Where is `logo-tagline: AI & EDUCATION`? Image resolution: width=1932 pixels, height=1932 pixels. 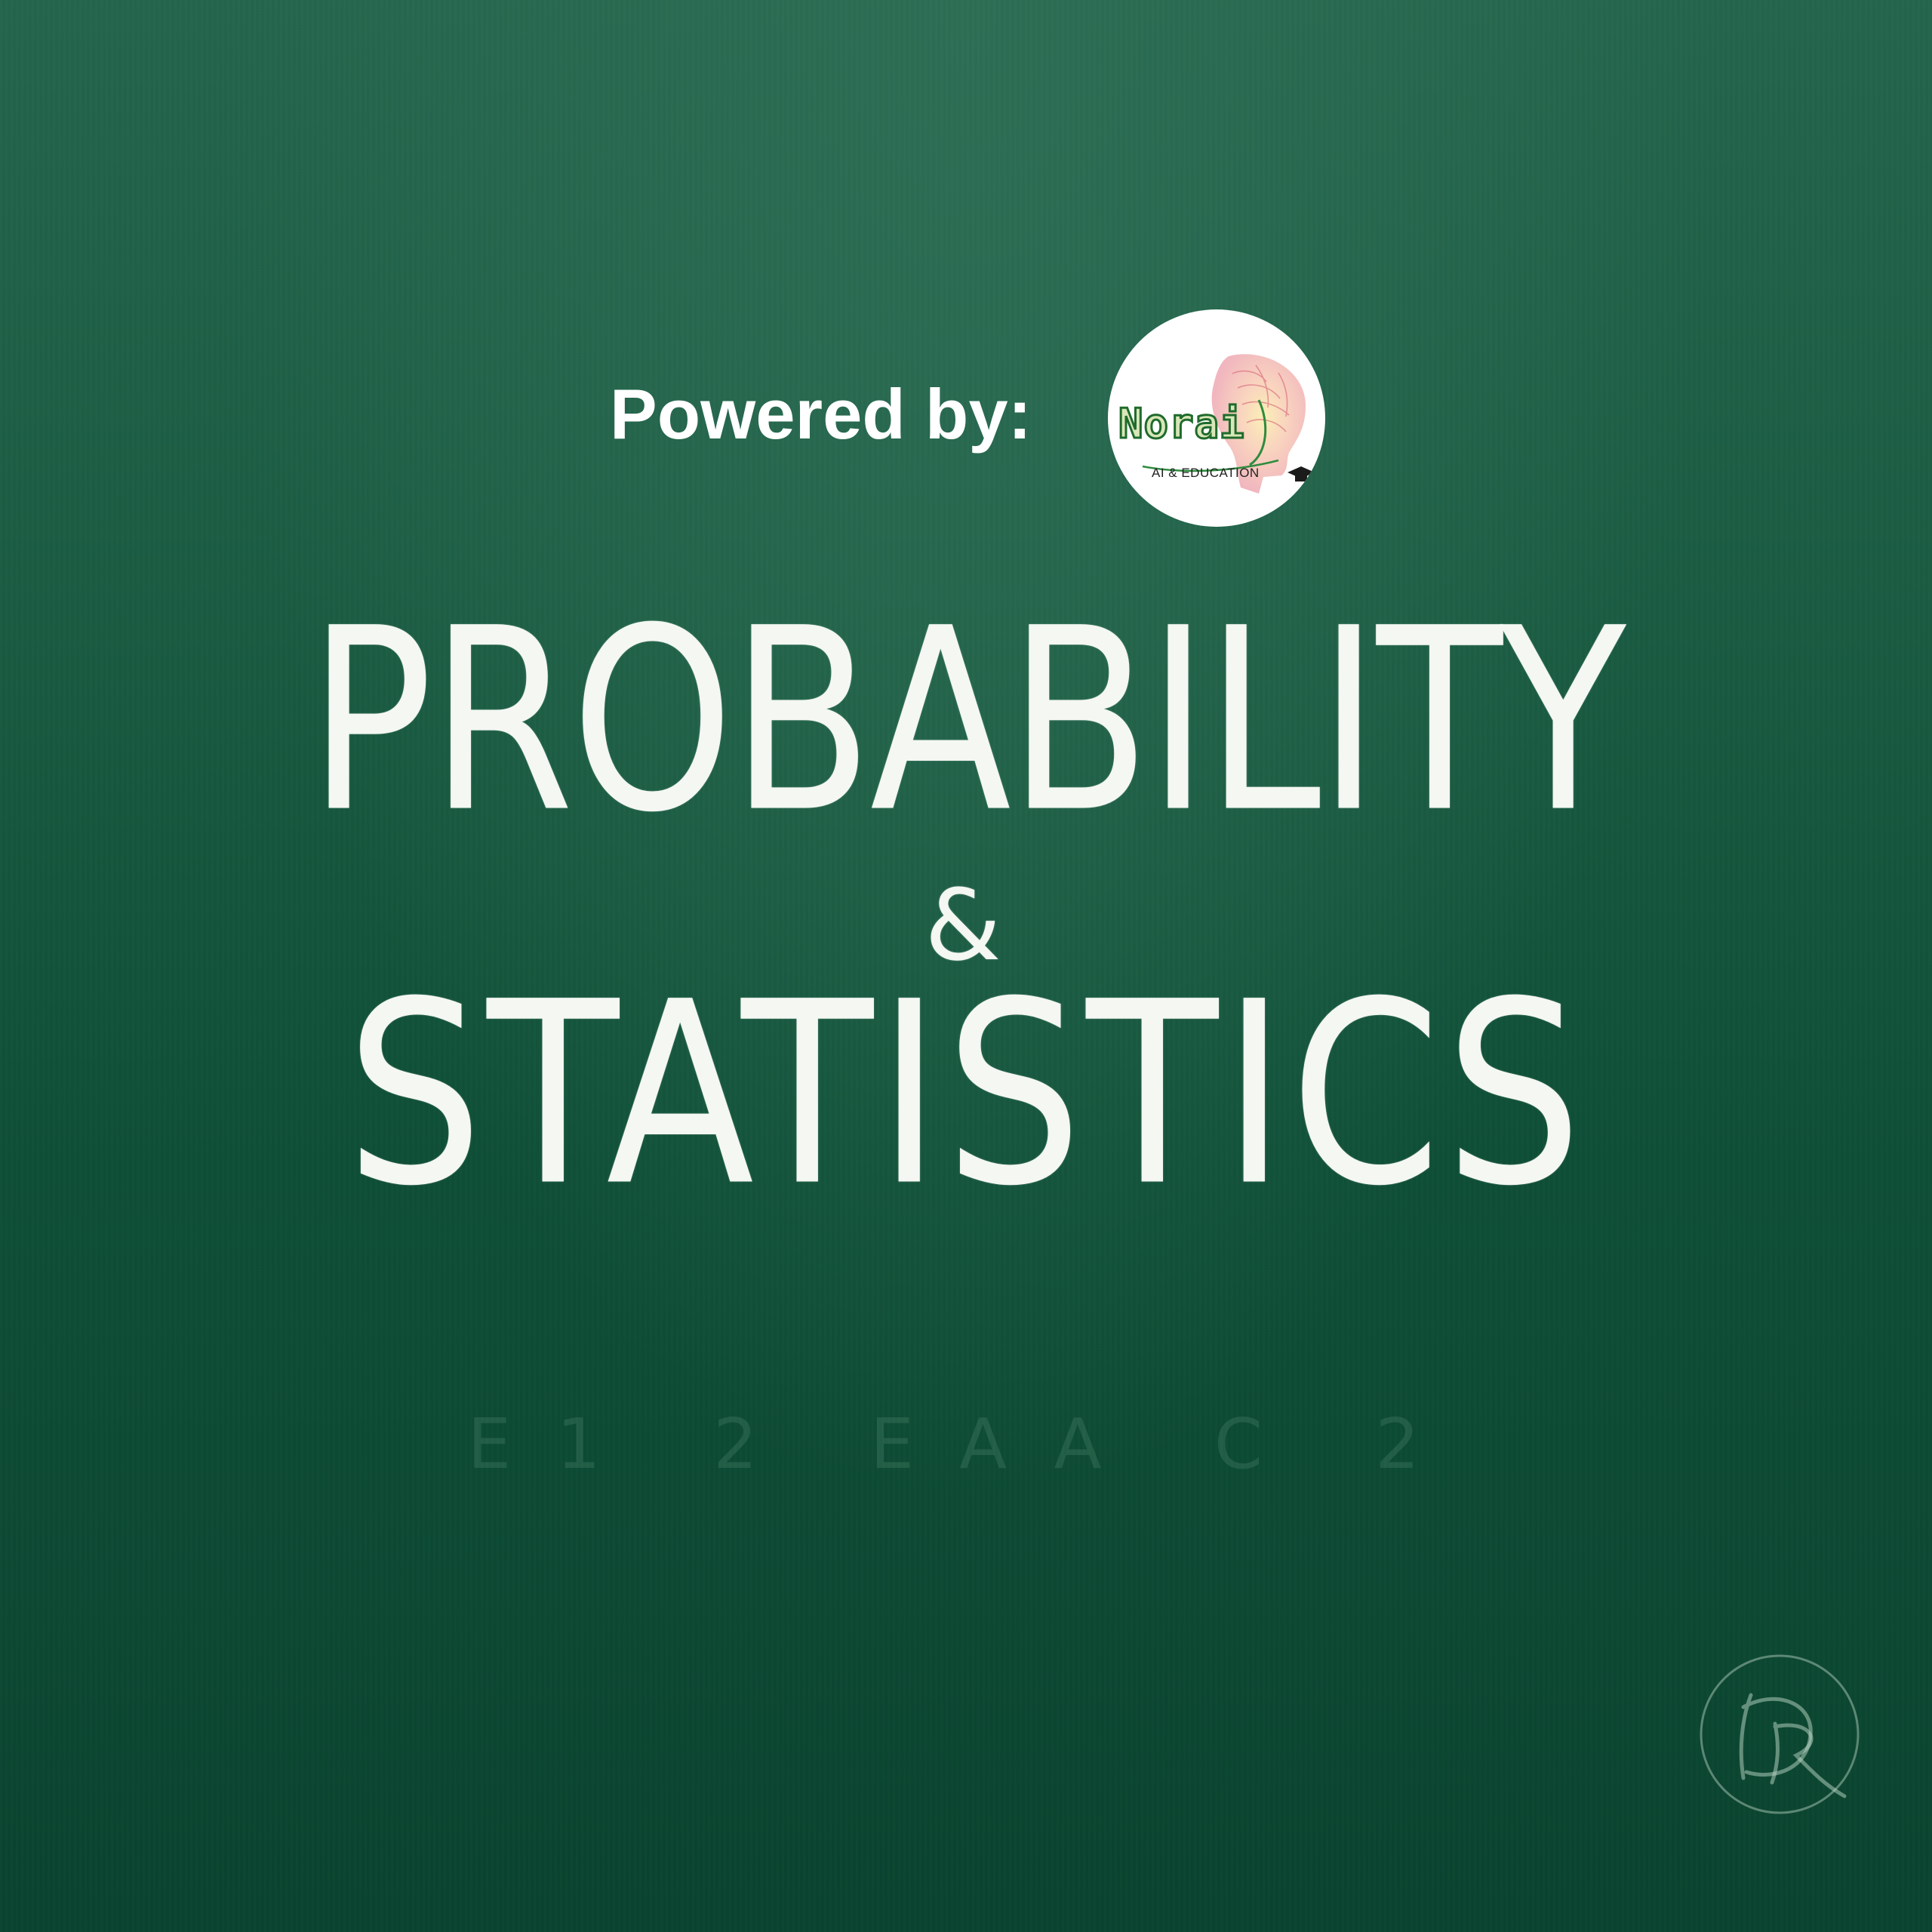 logo-tagline: AI & EDUCATION is located at coordinates (1206, 473).